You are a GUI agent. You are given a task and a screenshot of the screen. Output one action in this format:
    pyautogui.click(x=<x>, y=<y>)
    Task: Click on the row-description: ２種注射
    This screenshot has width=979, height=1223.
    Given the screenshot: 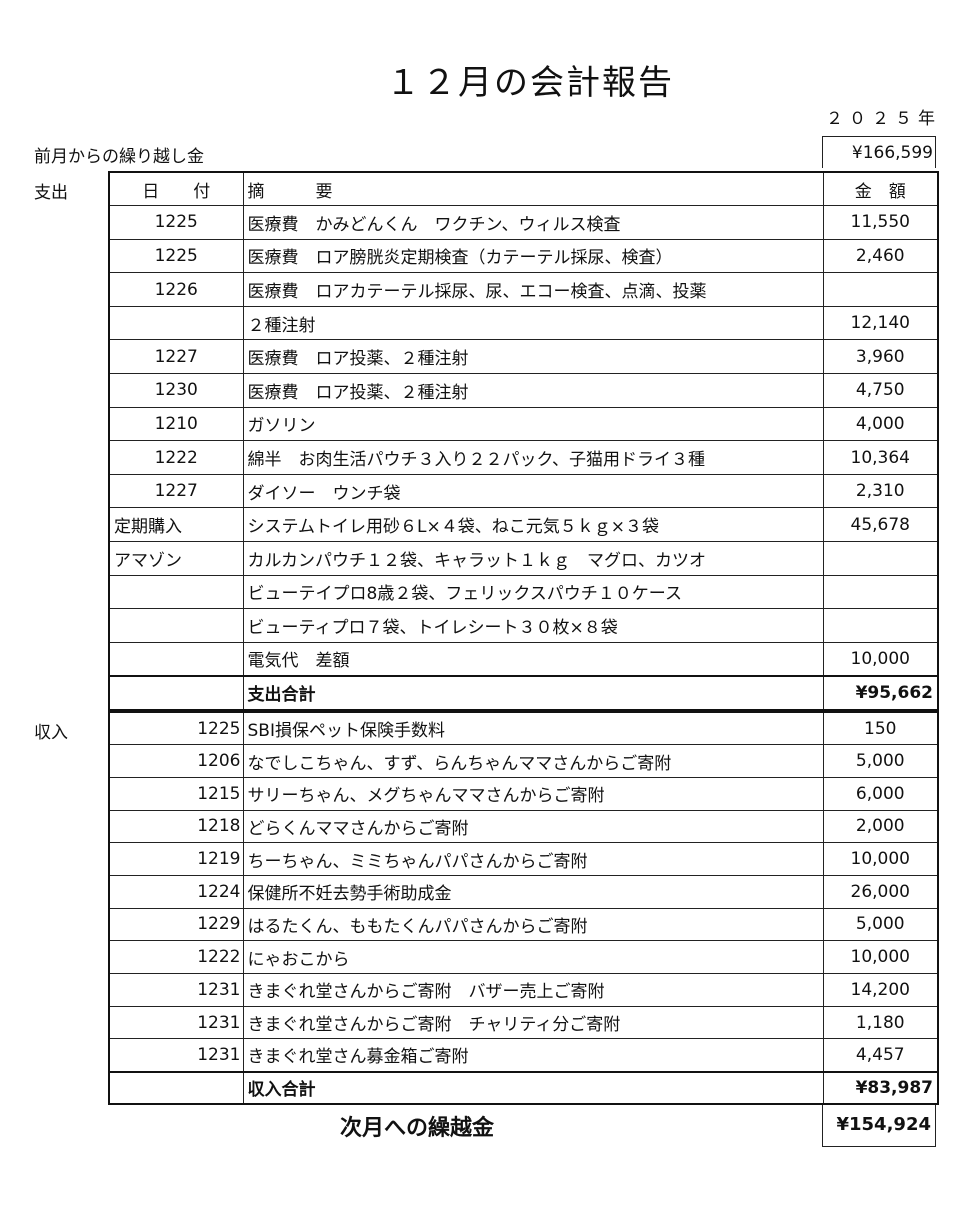 What is the action you would take?
    pyautogui.click(x=533, y=323)
    